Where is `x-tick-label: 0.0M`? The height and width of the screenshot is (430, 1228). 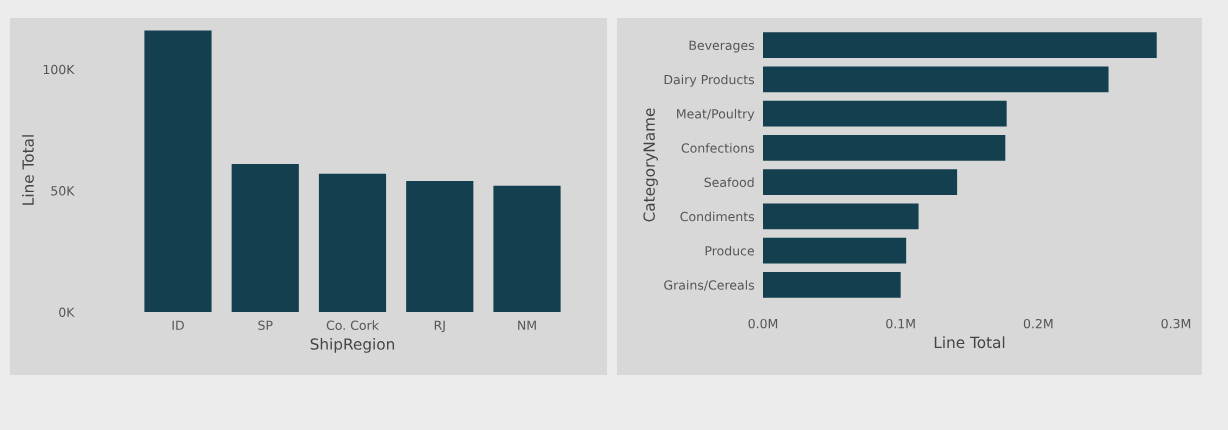 x-tick-label: 0.0M is located at coordinates (763, 323).